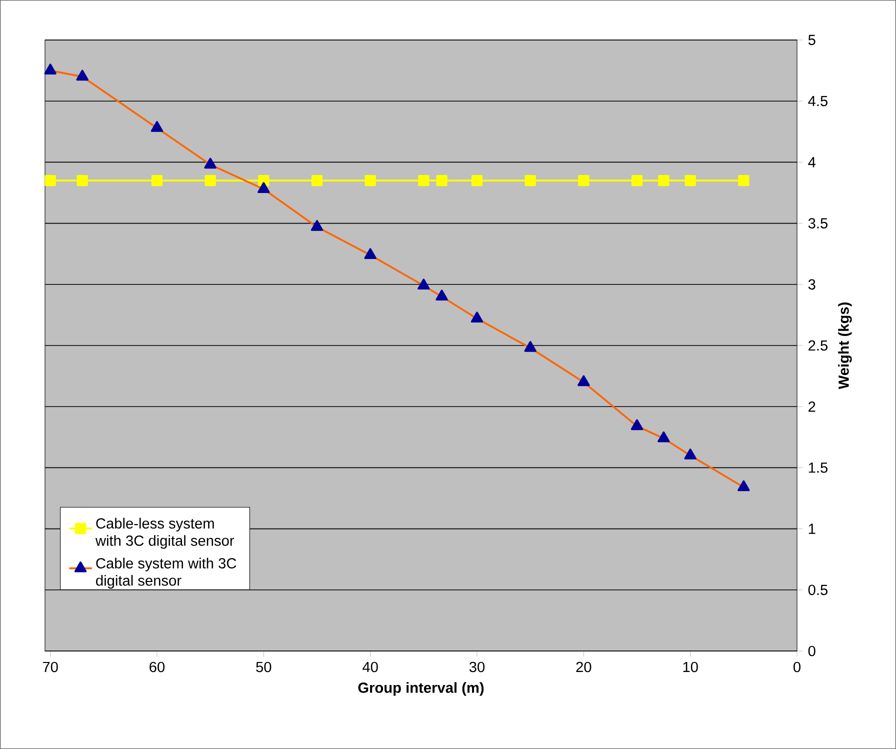 Image resolution: width=896 pixels, height=749 pixels. What do you see at coordinates (264, 667) in the screenshot?
I see `x-tick-label: 50` at bounding box center [264, 667].